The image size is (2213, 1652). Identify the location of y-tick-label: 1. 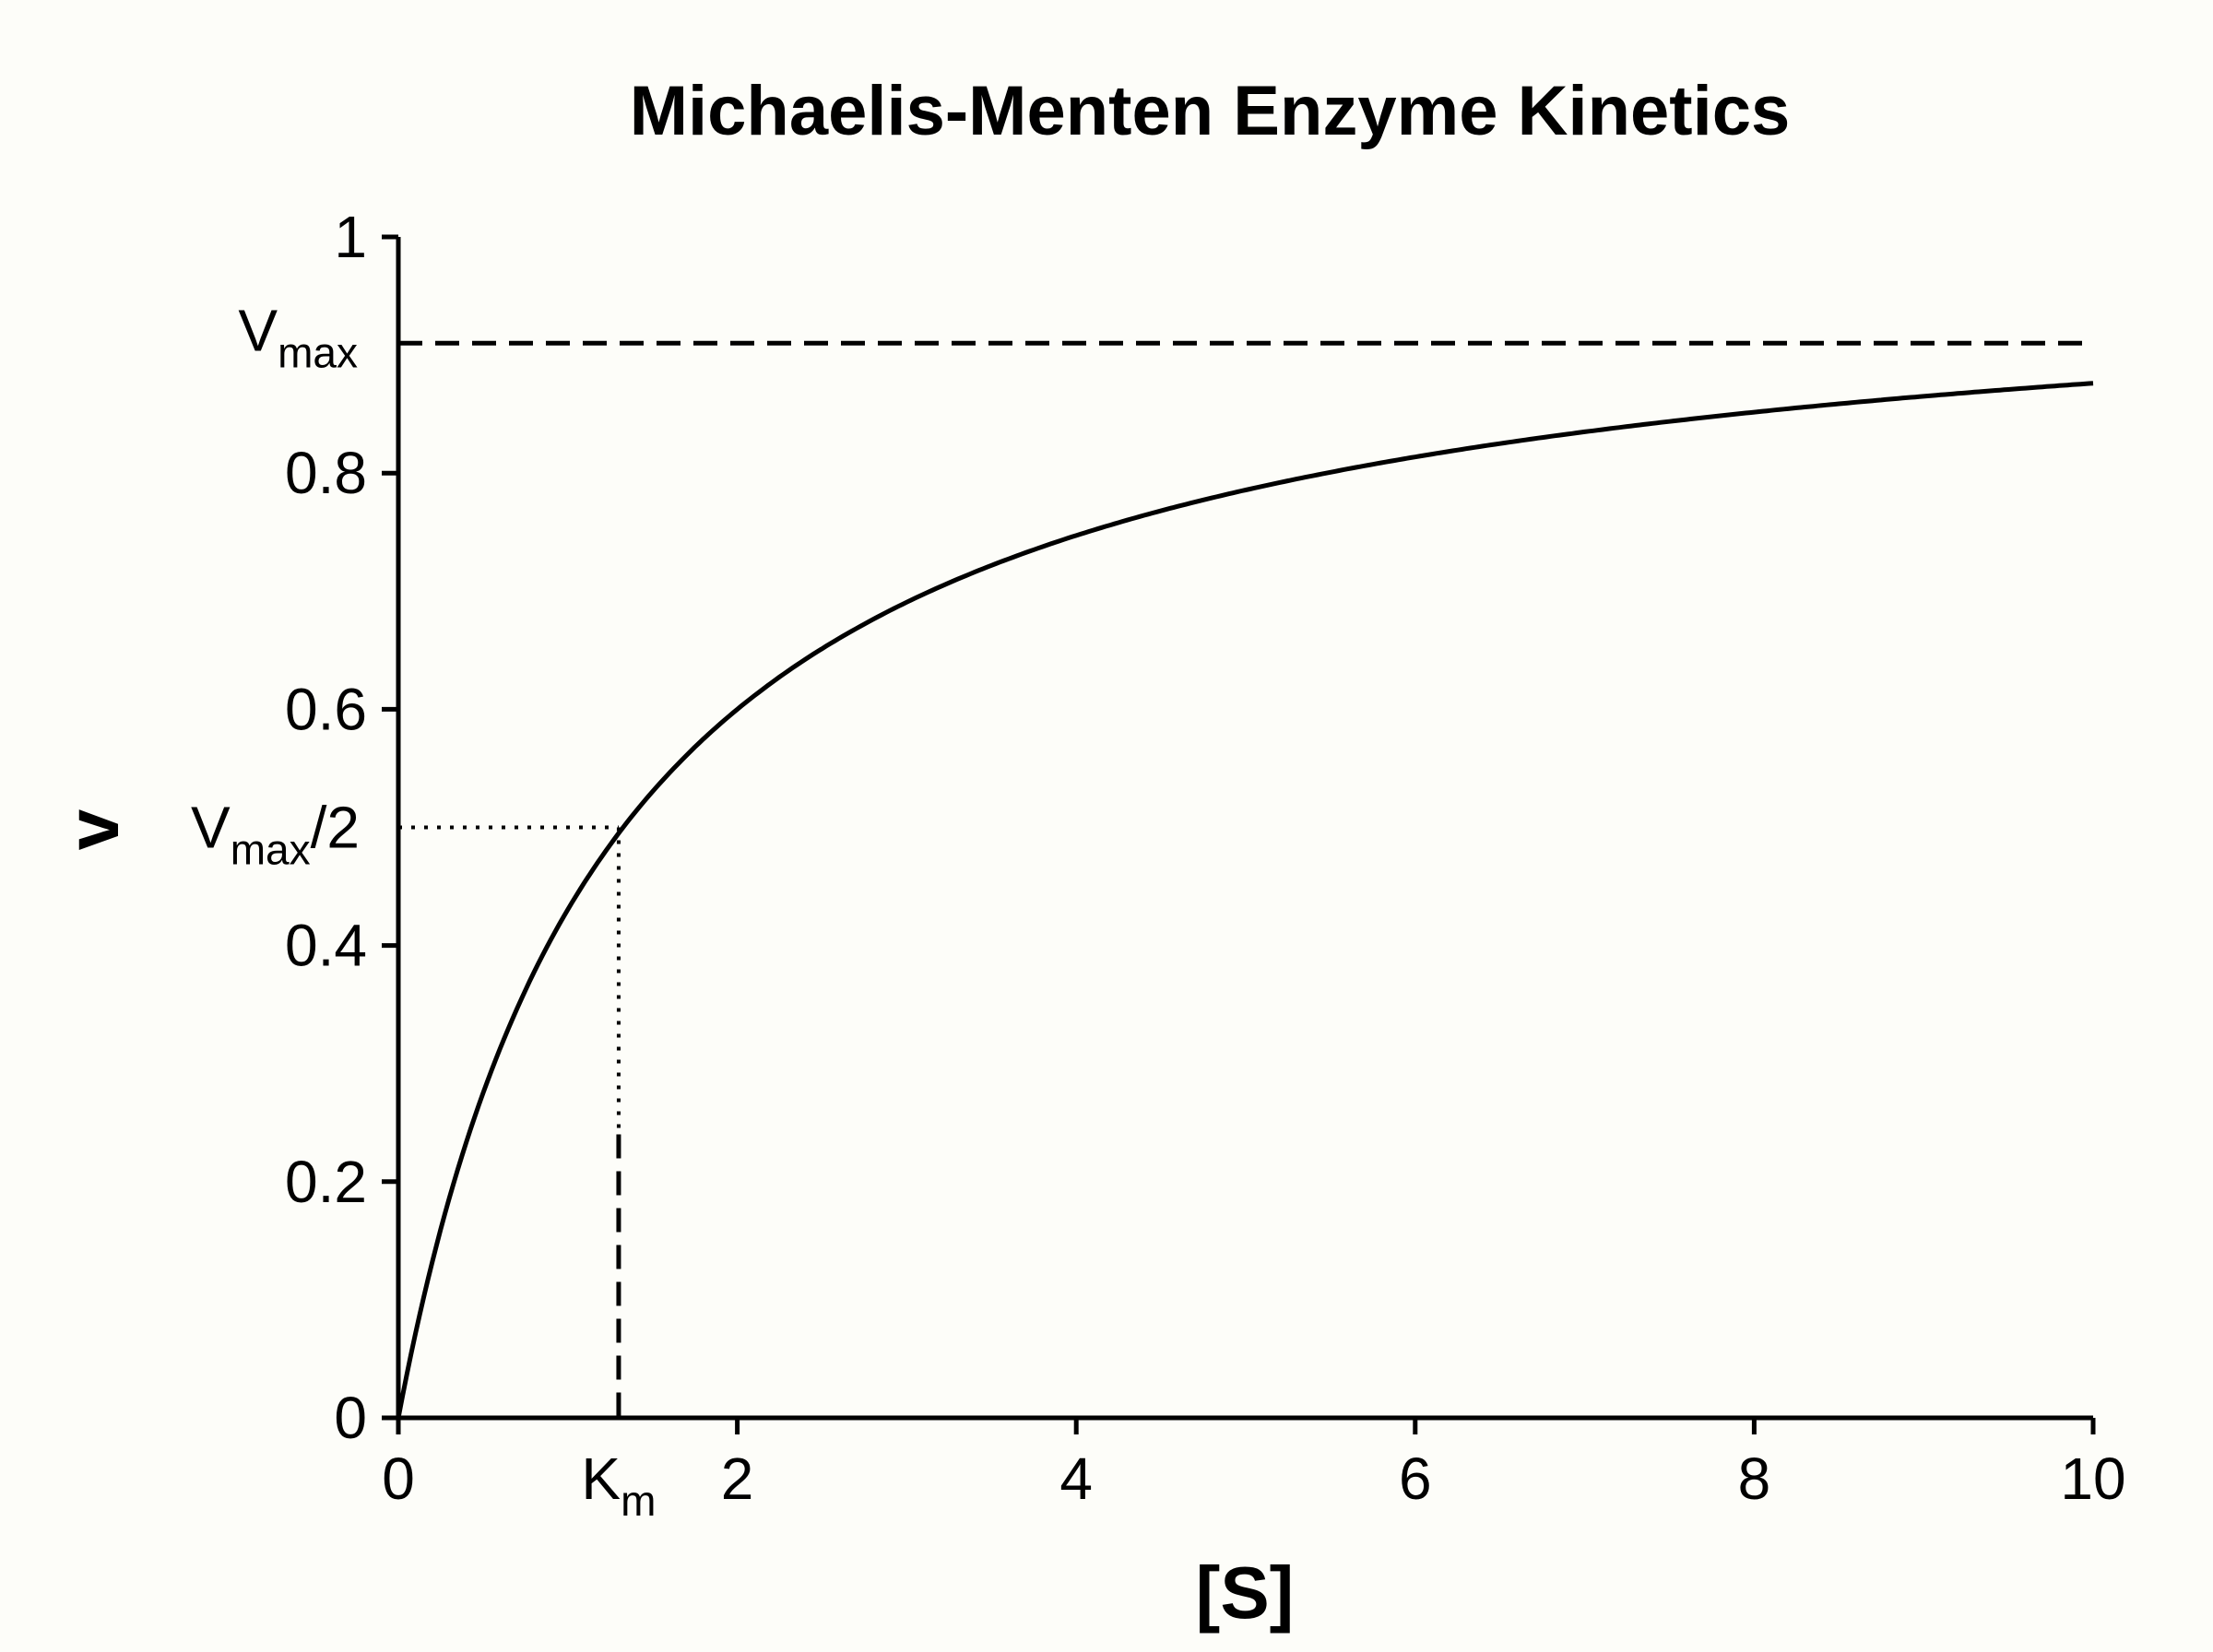
(350, 237).